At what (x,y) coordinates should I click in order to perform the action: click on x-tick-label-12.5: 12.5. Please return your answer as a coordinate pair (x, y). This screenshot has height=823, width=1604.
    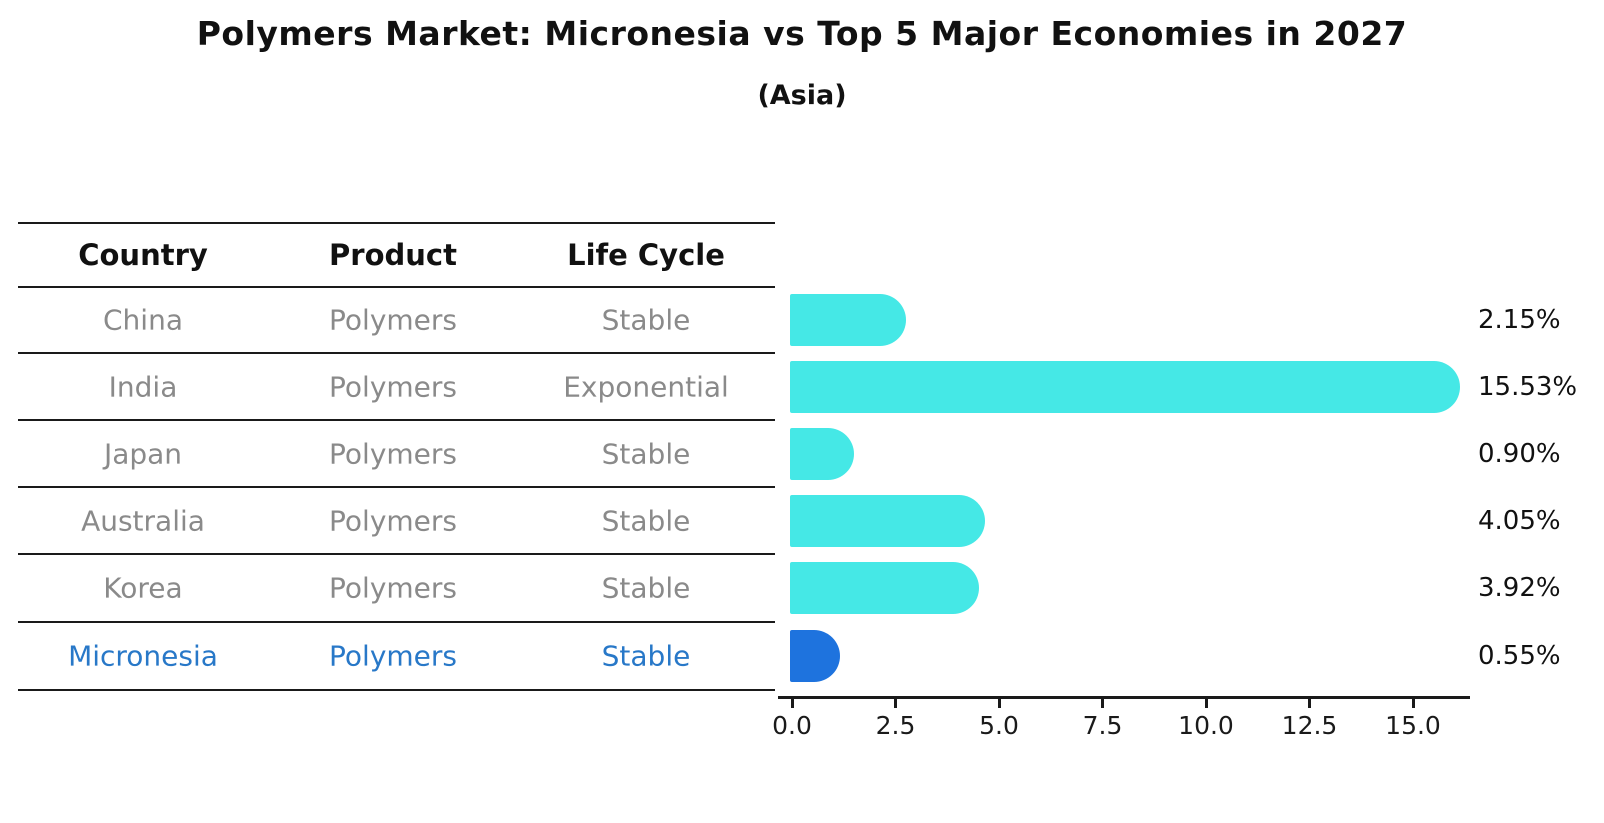
    Looking at the image, I should click on (1309, 725).